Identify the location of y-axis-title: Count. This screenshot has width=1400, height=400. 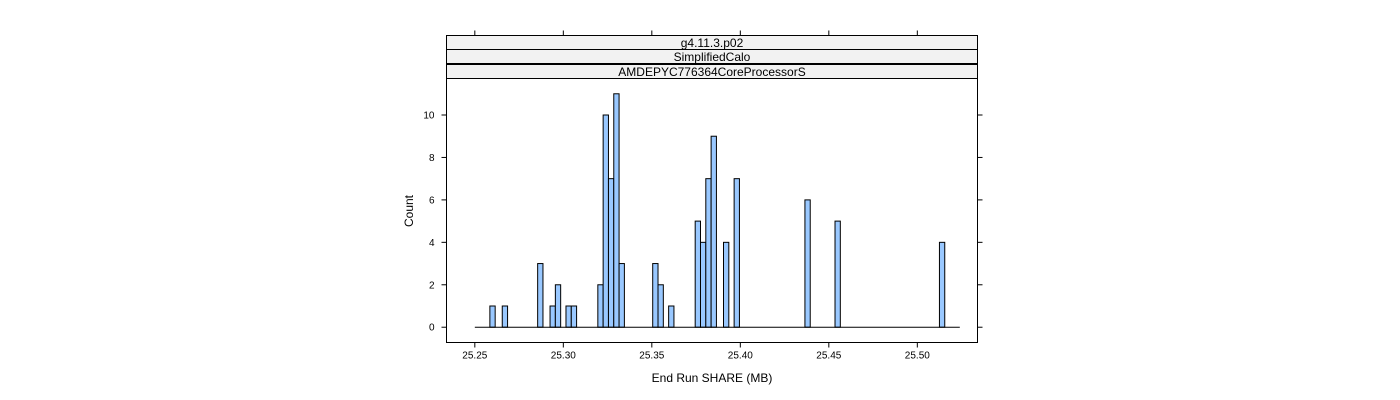
(409, 210).